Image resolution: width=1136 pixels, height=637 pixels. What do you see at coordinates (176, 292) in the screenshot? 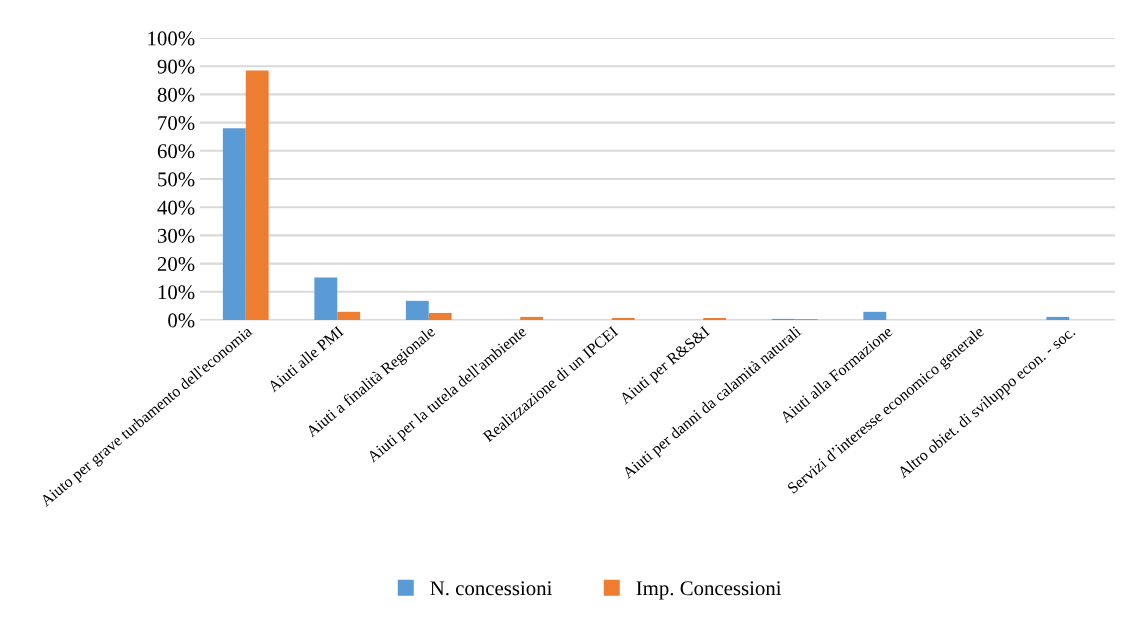
I see `y-tick-label: 10%` at bounding box center [176, 292].